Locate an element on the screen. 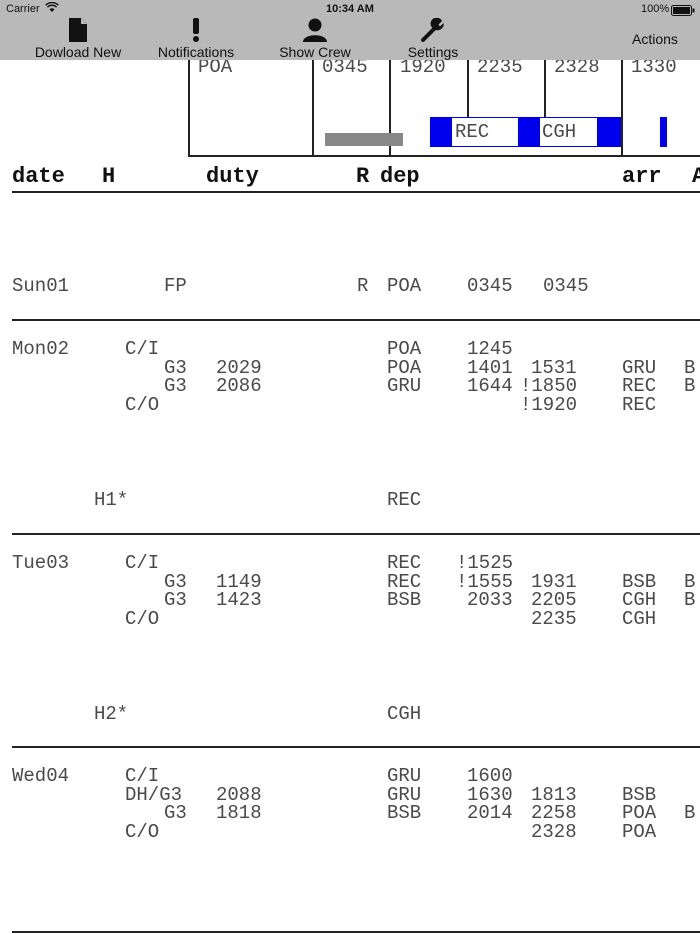  timeline-station: POA is located at coordinates (215, 67).